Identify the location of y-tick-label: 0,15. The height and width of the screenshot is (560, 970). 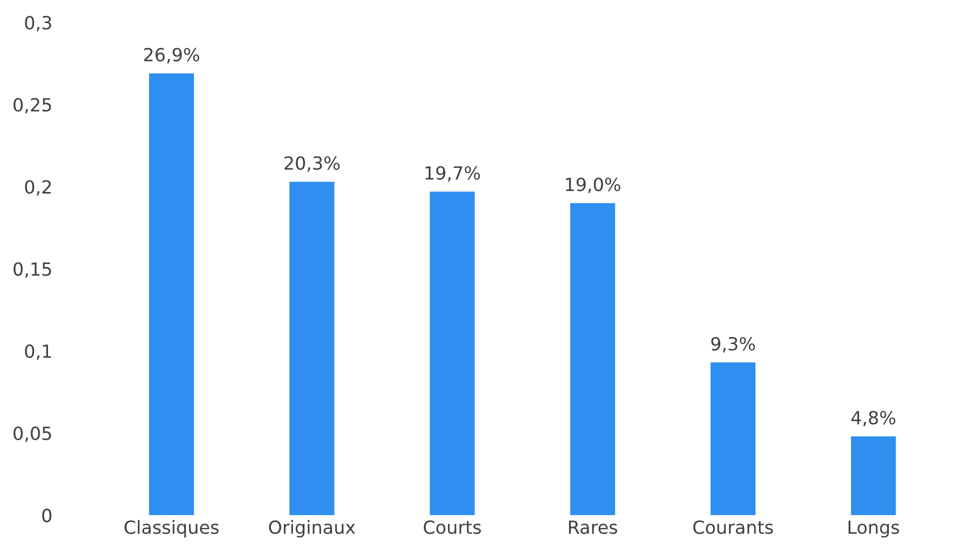
(32, 270).